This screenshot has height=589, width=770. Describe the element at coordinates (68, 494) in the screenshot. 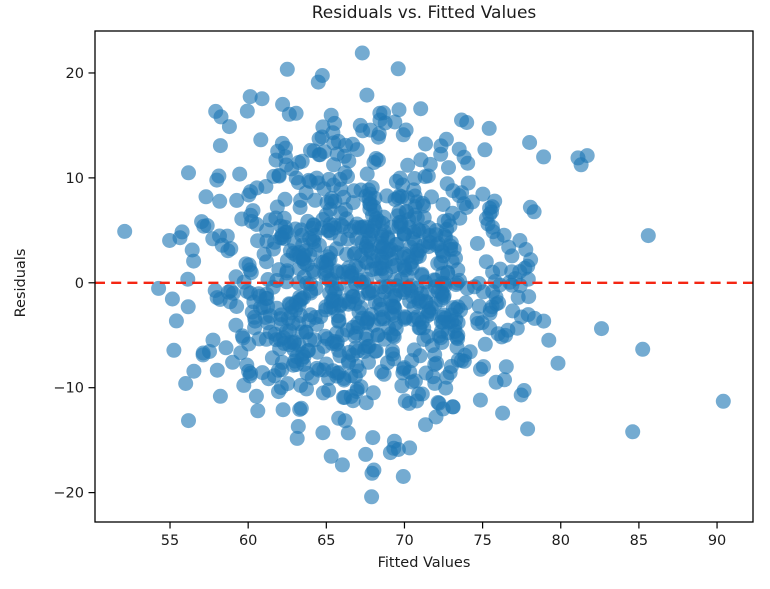

I see `y-tick-label: −20` at that location.